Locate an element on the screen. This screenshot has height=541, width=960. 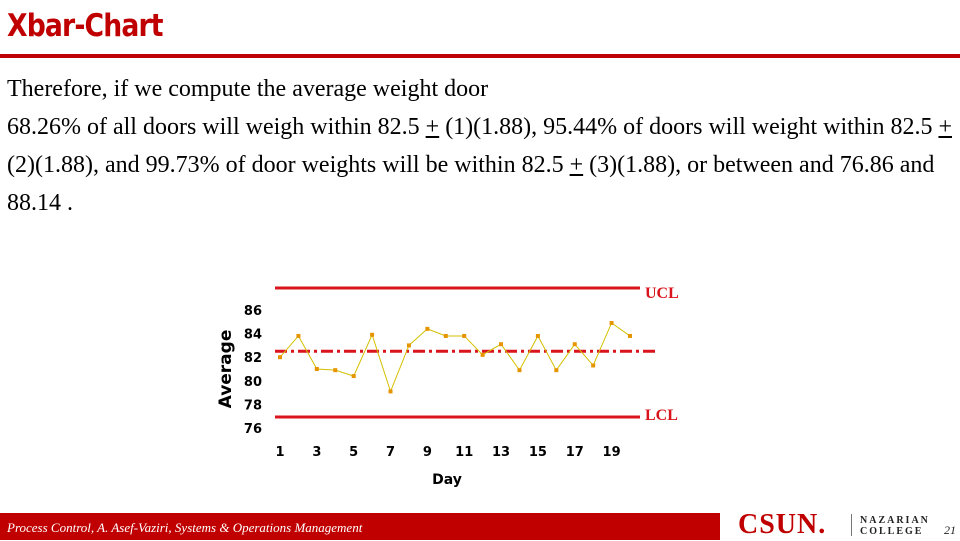
y-axis-label: Average is located at coordinates (226, 369).